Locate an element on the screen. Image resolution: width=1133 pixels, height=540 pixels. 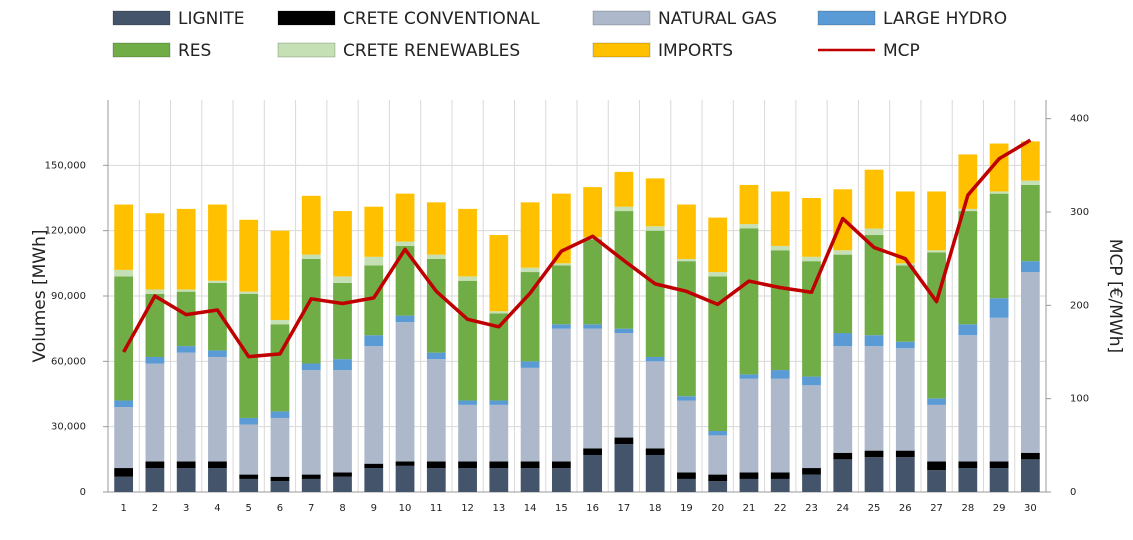
legend-label: CRETE RENEWABLES is located at coordinates (431, 51).